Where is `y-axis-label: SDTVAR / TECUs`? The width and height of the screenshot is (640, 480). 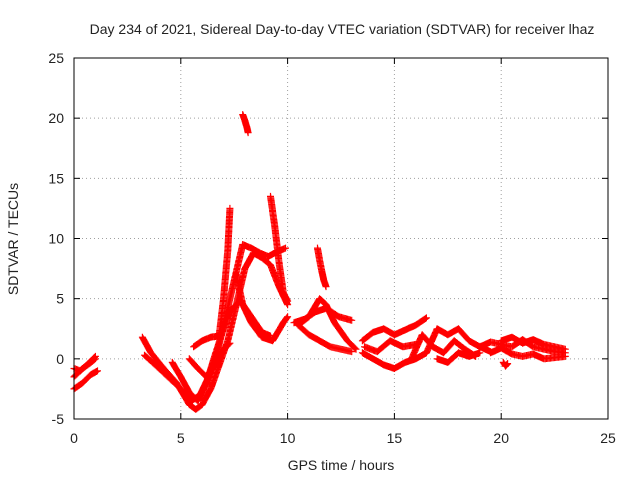
y-axis-label: SDTVAR / TECUs is located at coordinates (13, 239).